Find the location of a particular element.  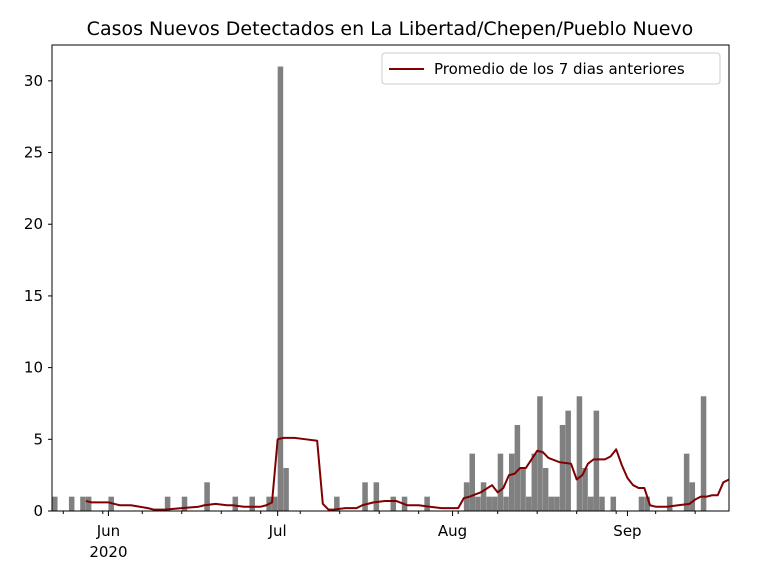

x-axis: Jun 2020 Jul Aug Sep is located at coordinates (379, 536).